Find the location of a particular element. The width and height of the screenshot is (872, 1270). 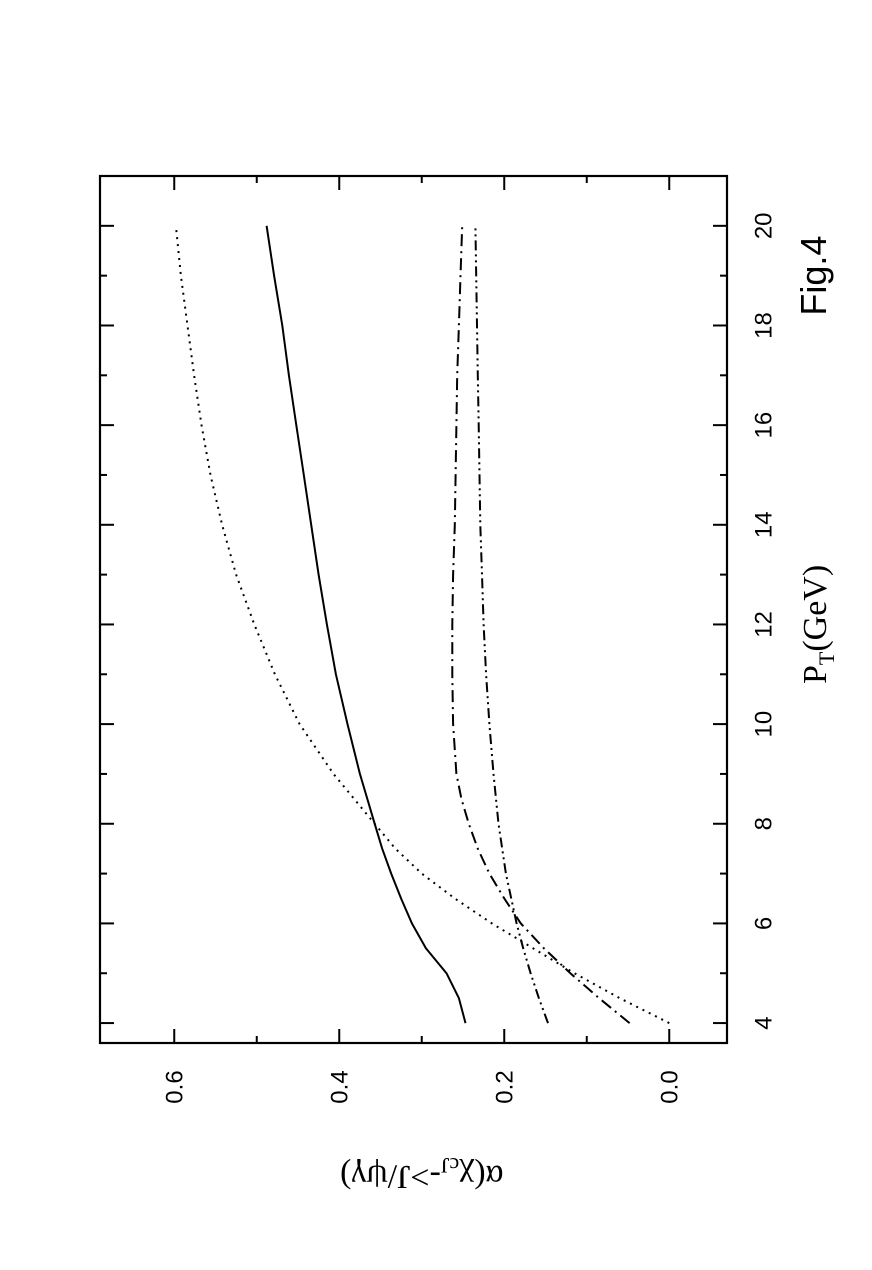

x-tick-label: 10 is located at coordinates (763, 724).